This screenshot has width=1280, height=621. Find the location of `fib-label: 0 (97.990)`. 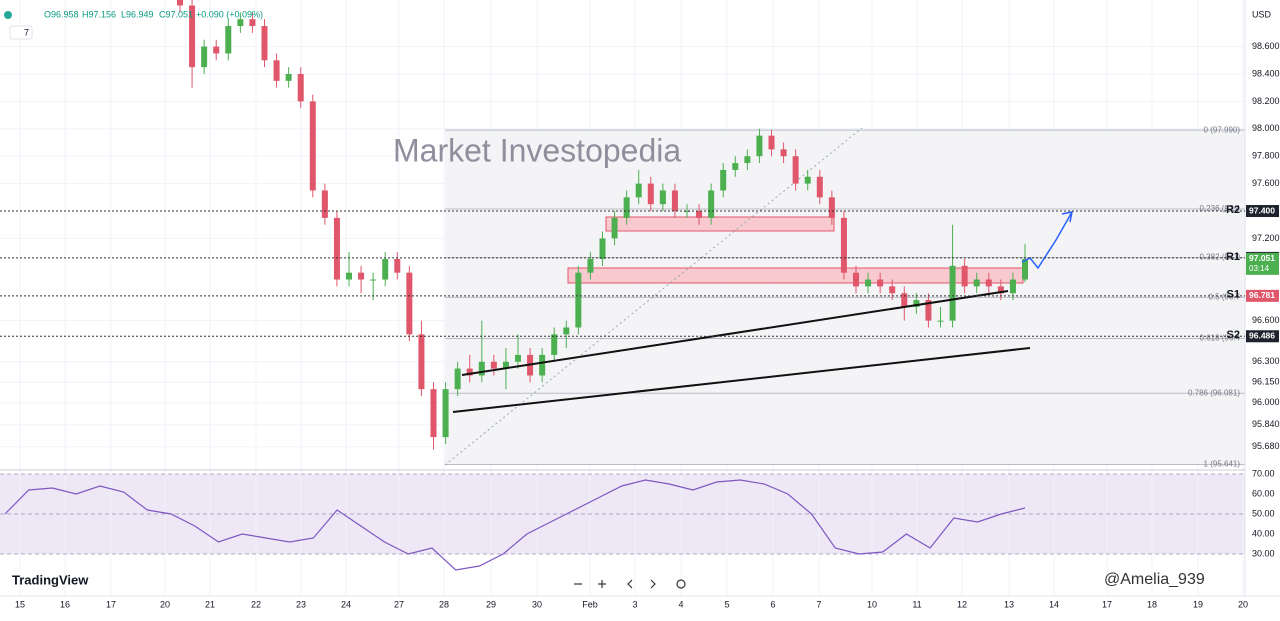

fib-label: 0 (97.990) is located at coordinates (1222, 129).